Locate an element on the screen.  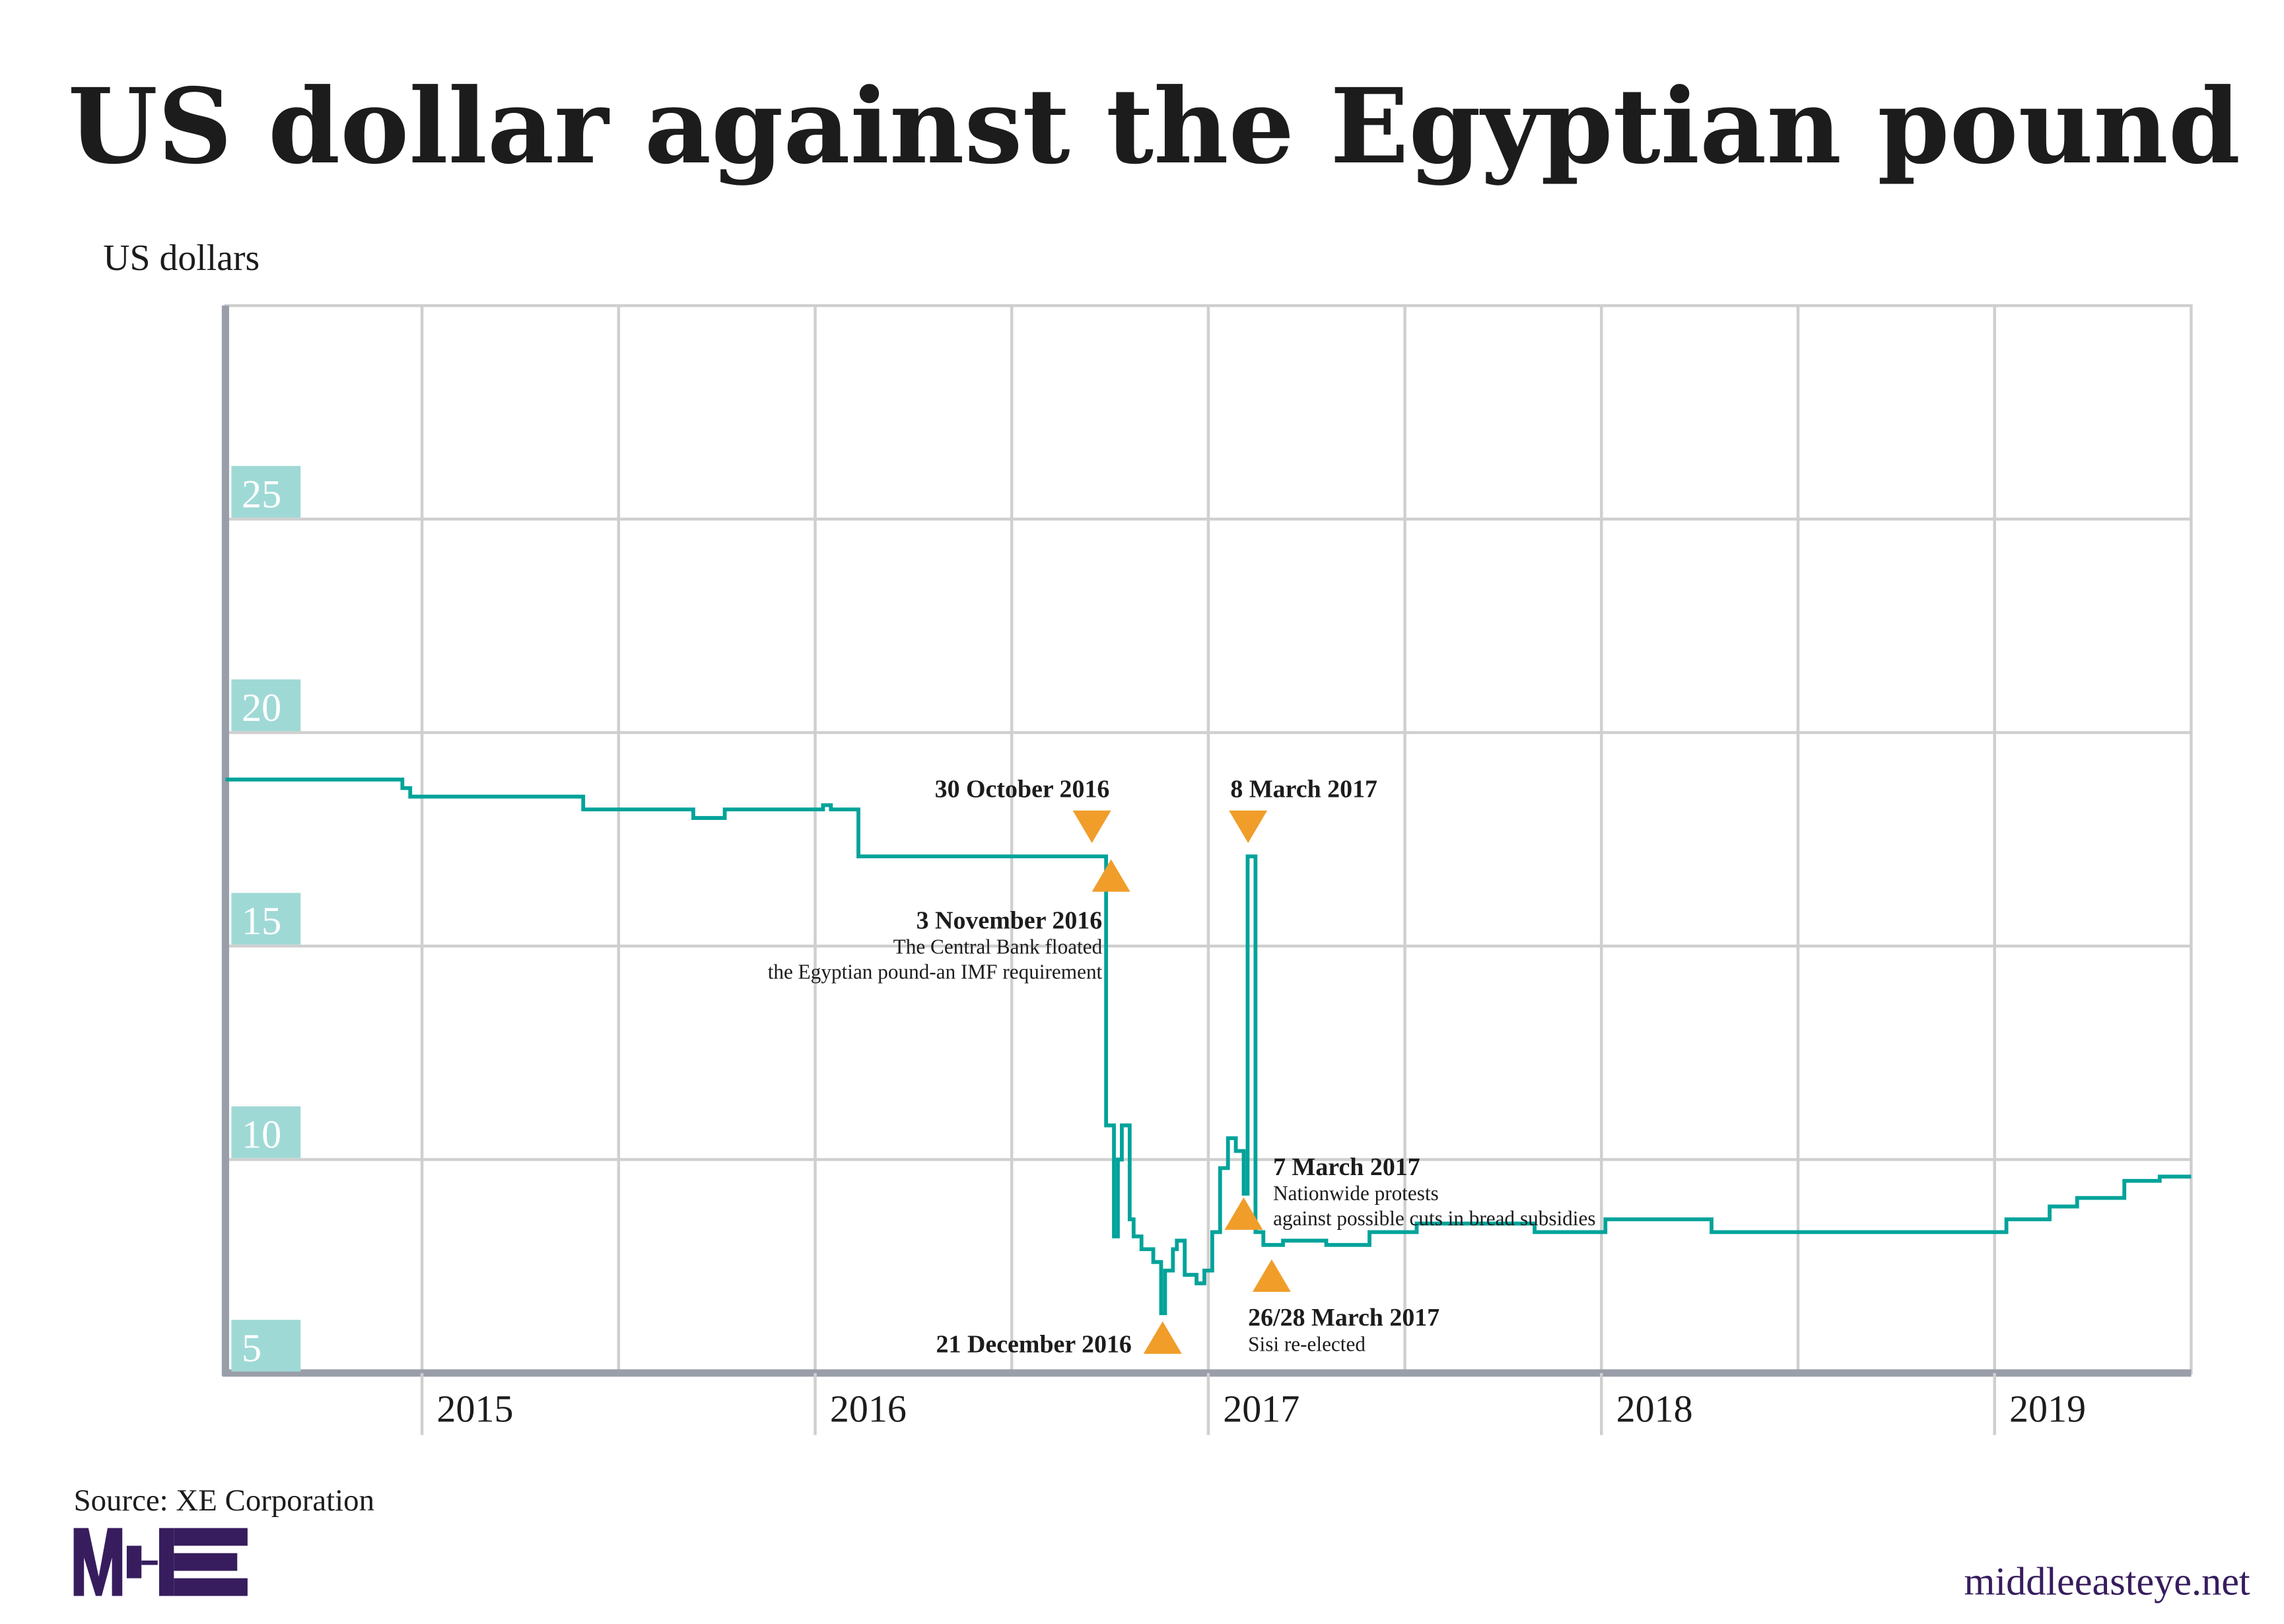
annotation-text: against possible cuts in bread subsidies is located at coordinates (1434, 1218).